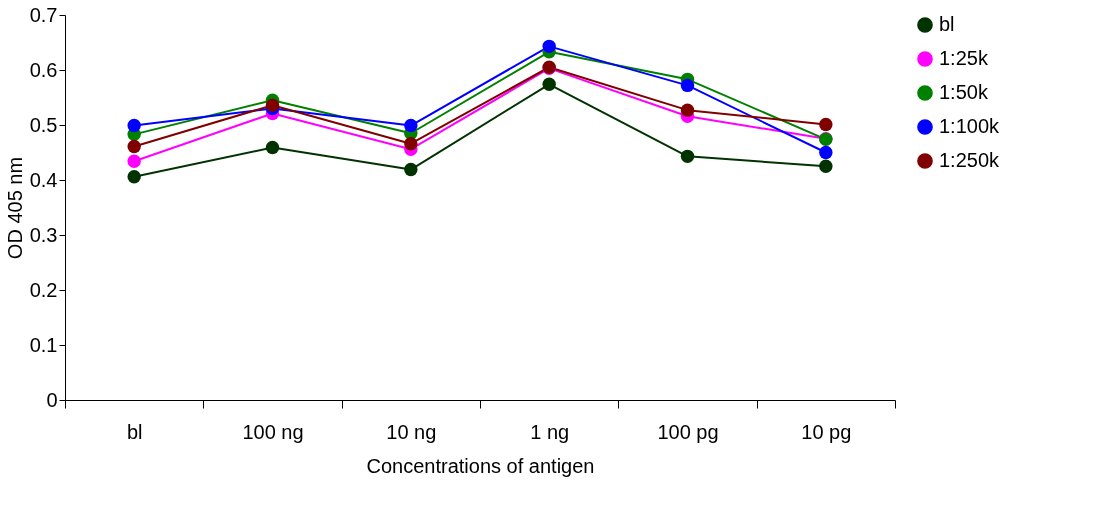 The image size is (1102, 524). What do you see at coordinates (43, 179) in the screenshot?
I see `y-tick-label: 0.4` at bounding box center [43, 179].